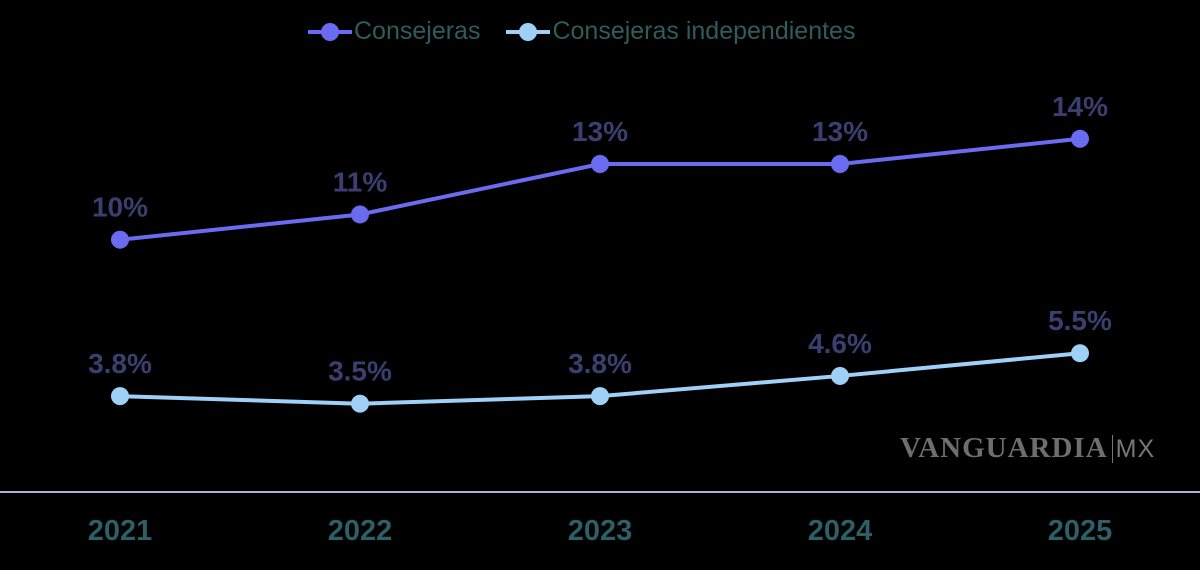  Describe the element at coordinates (360, 181) in the screenshot. I see `data-label: 11%` at that location.